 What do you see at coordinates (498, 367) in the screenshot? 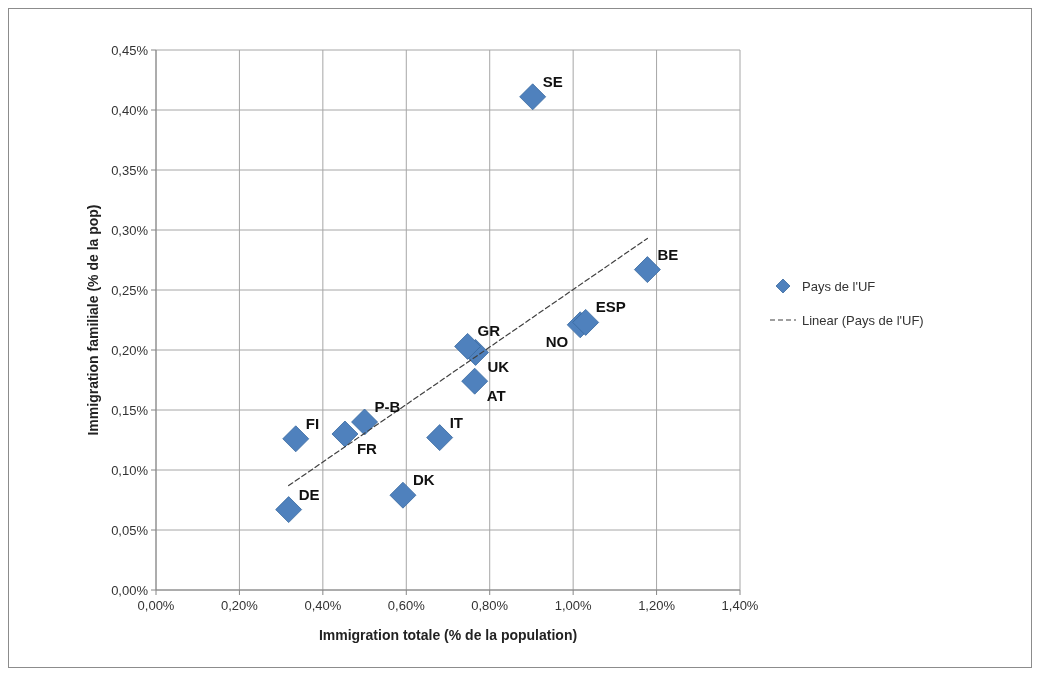
I see `annotation: UK` at bounding box center [498, 367].